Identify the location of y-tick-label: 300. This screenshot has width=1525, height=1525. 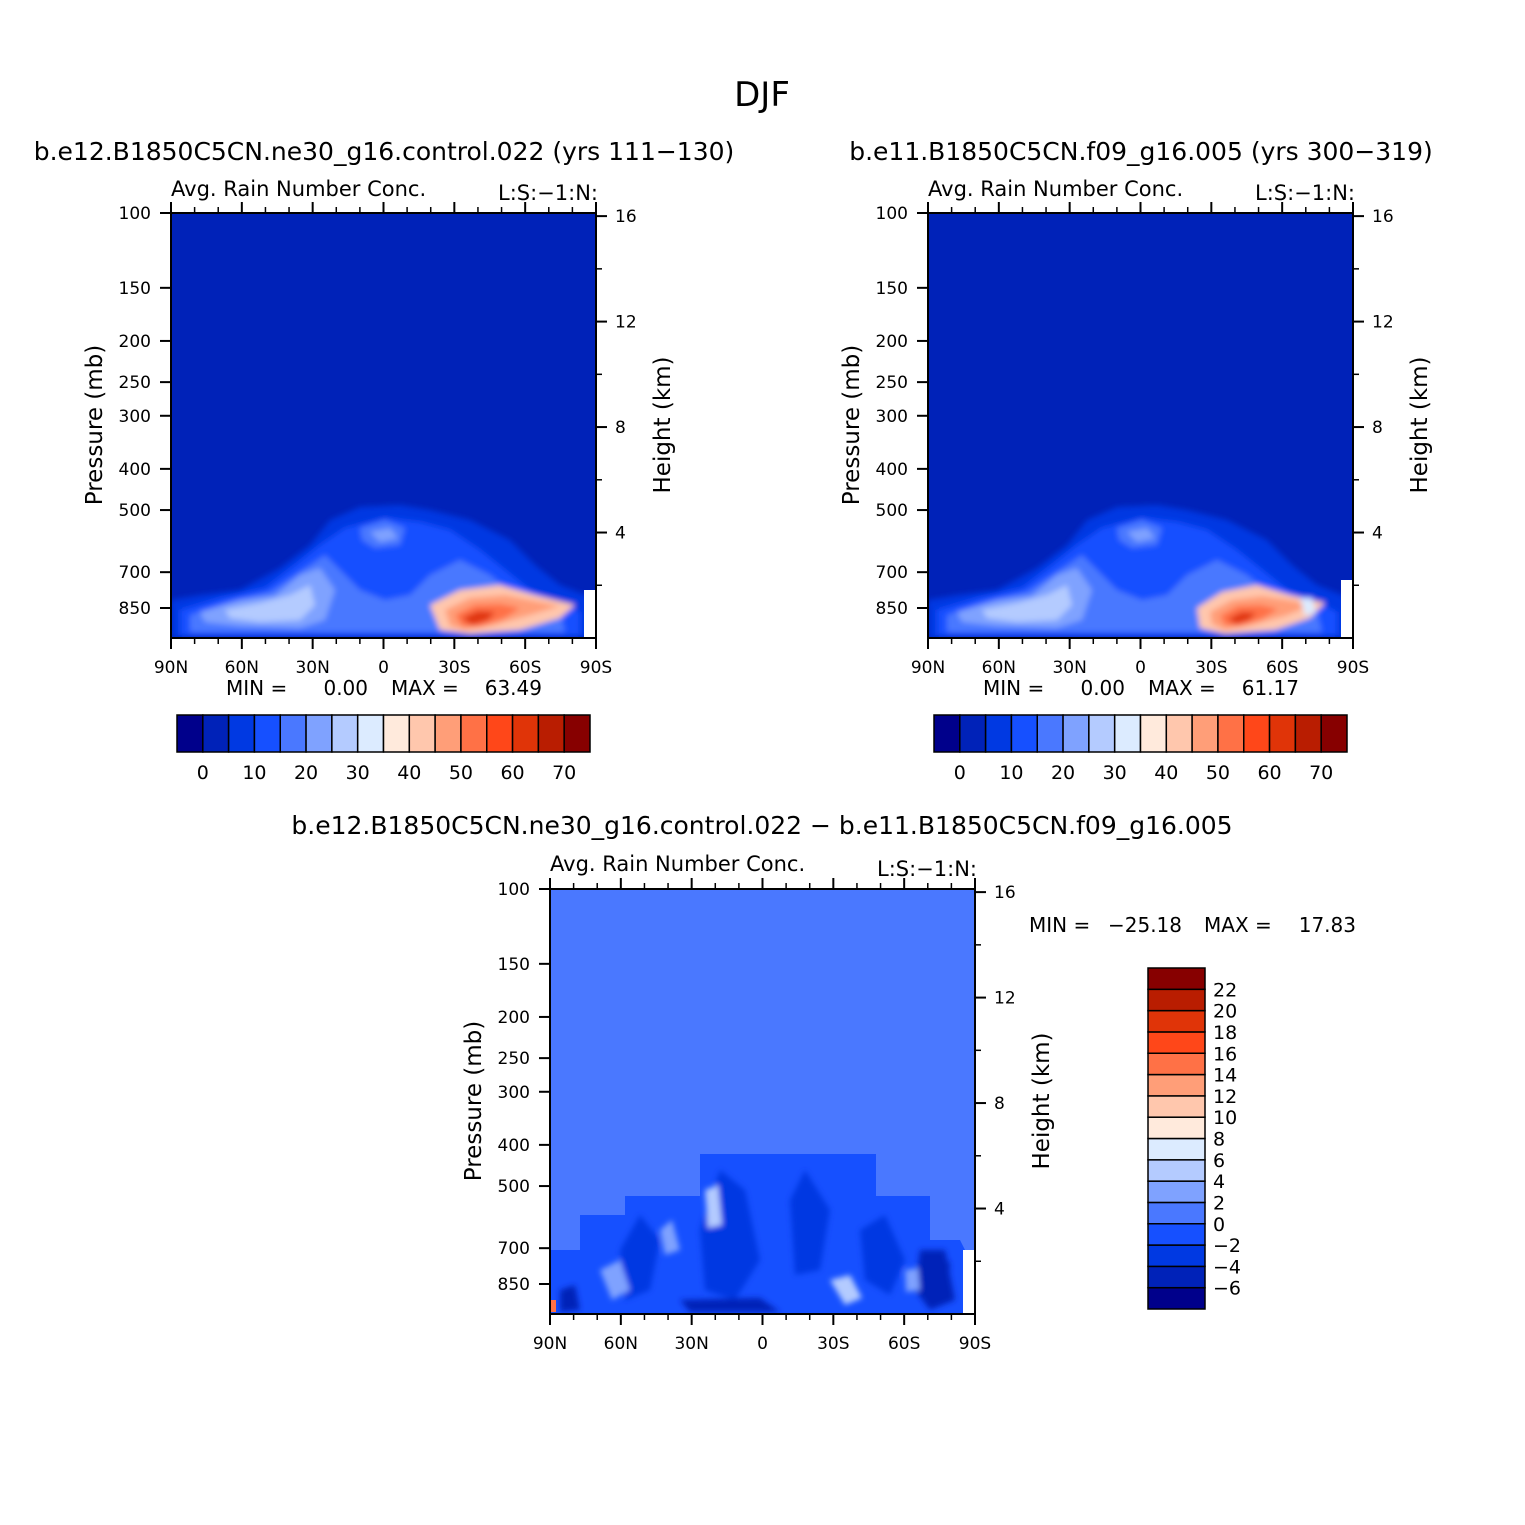
(514, 1093).